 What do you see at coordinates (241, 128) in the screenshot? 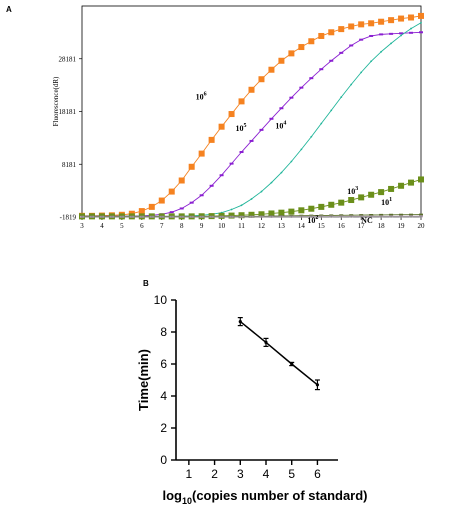
I see `panel-a-annotation: 105` at bounding box center [241, 128].